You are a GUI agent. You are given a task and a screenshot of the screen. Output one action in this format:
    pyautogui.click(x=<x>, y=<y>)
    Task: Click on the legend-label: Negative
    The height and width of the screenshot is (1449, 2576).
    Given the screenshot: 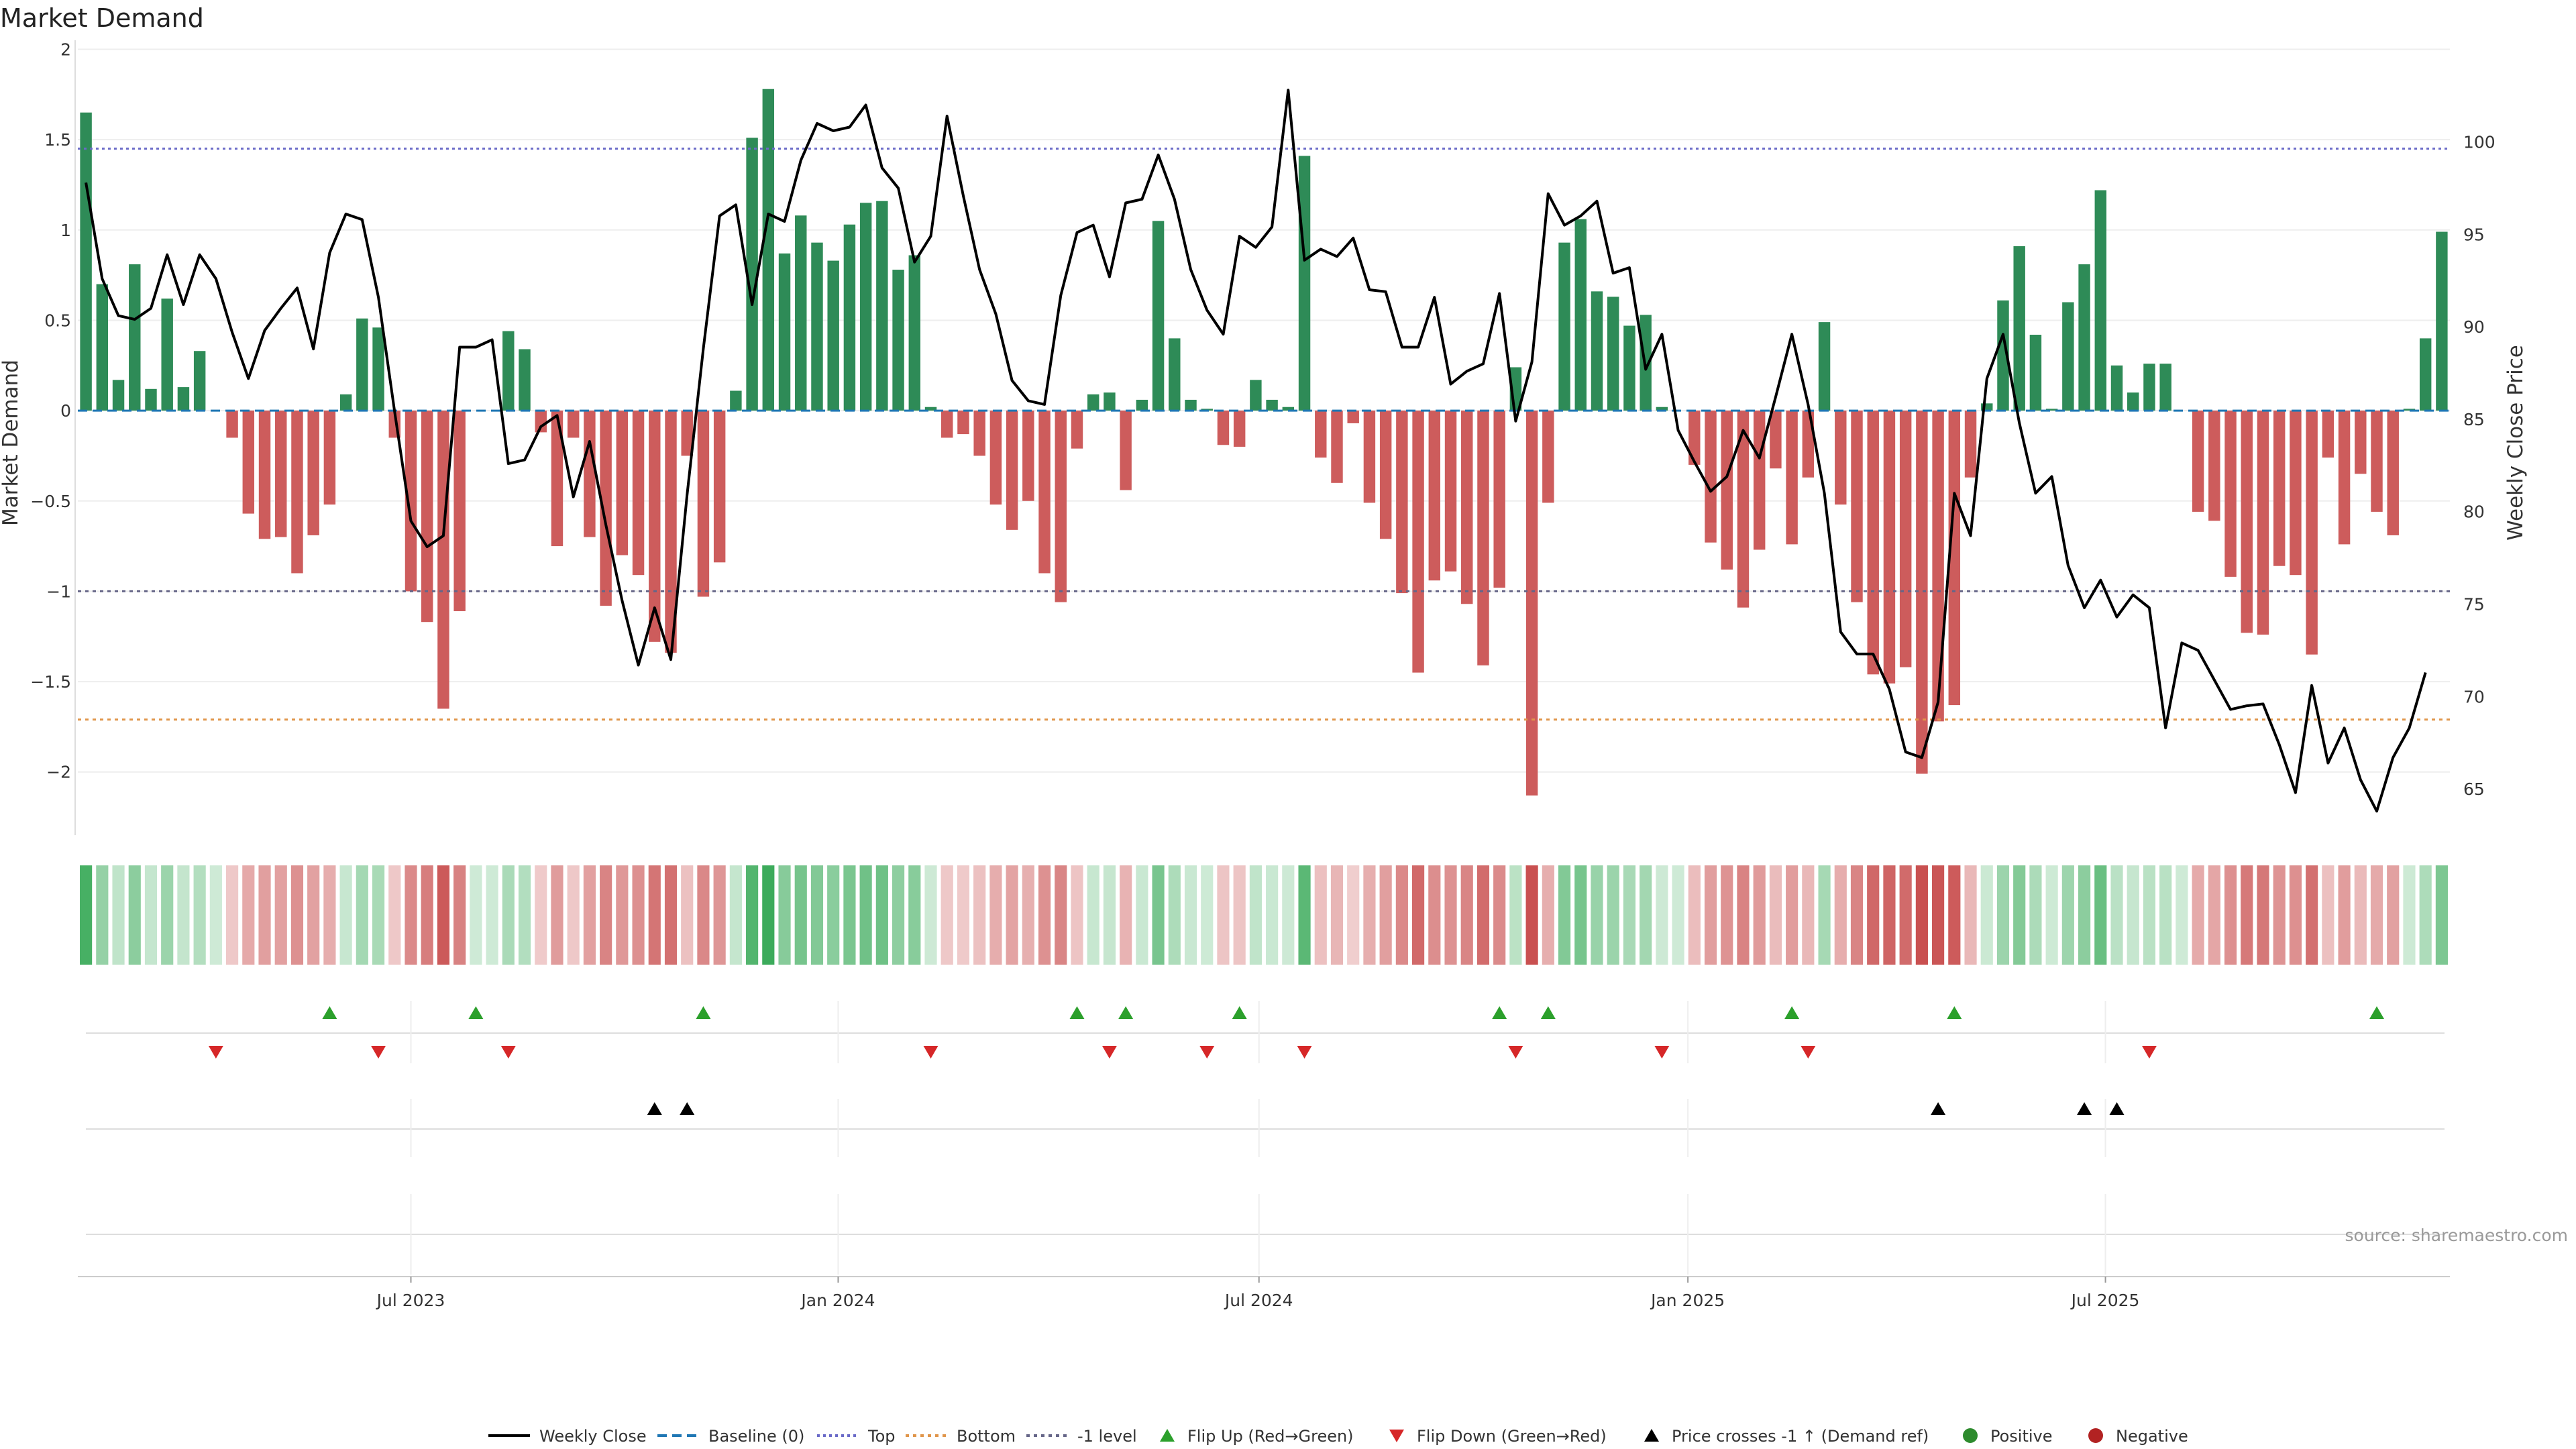 What is the action you would take?
    pyautogui.click(x=2152, y=1436)
    